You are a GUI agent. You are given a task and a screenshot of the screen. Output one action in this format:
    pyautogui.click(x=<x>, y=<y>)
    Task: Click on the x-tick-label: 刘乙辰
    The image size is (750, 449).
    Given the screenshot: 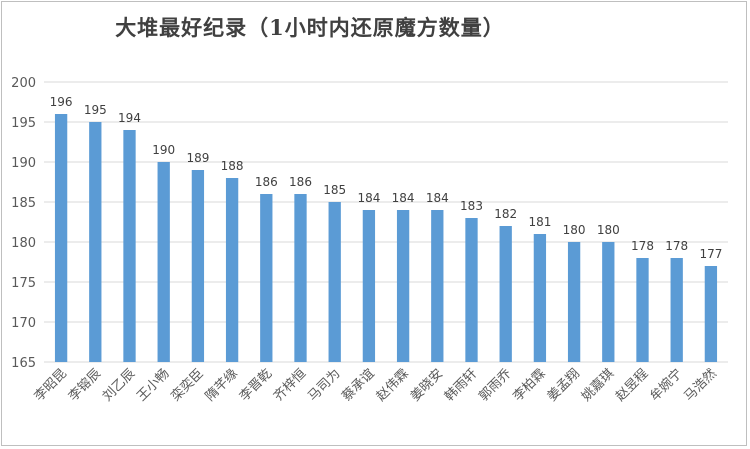 What is the action you would take?
    pyautogui.click(x=119, y=385)
    